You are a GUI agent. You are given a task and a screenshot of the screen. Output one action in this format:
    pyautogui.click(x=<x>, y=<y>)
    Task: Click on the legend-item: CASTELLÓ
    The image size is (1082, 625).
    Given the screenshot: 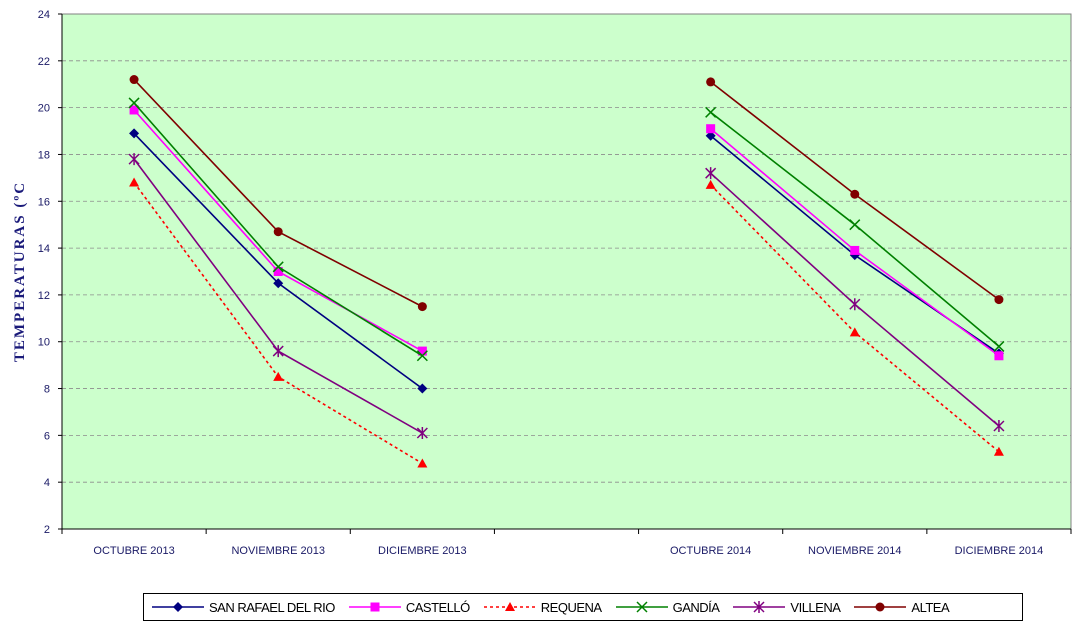 What is the action you would take?
    pyautogui.click(x=408, y=607)
    